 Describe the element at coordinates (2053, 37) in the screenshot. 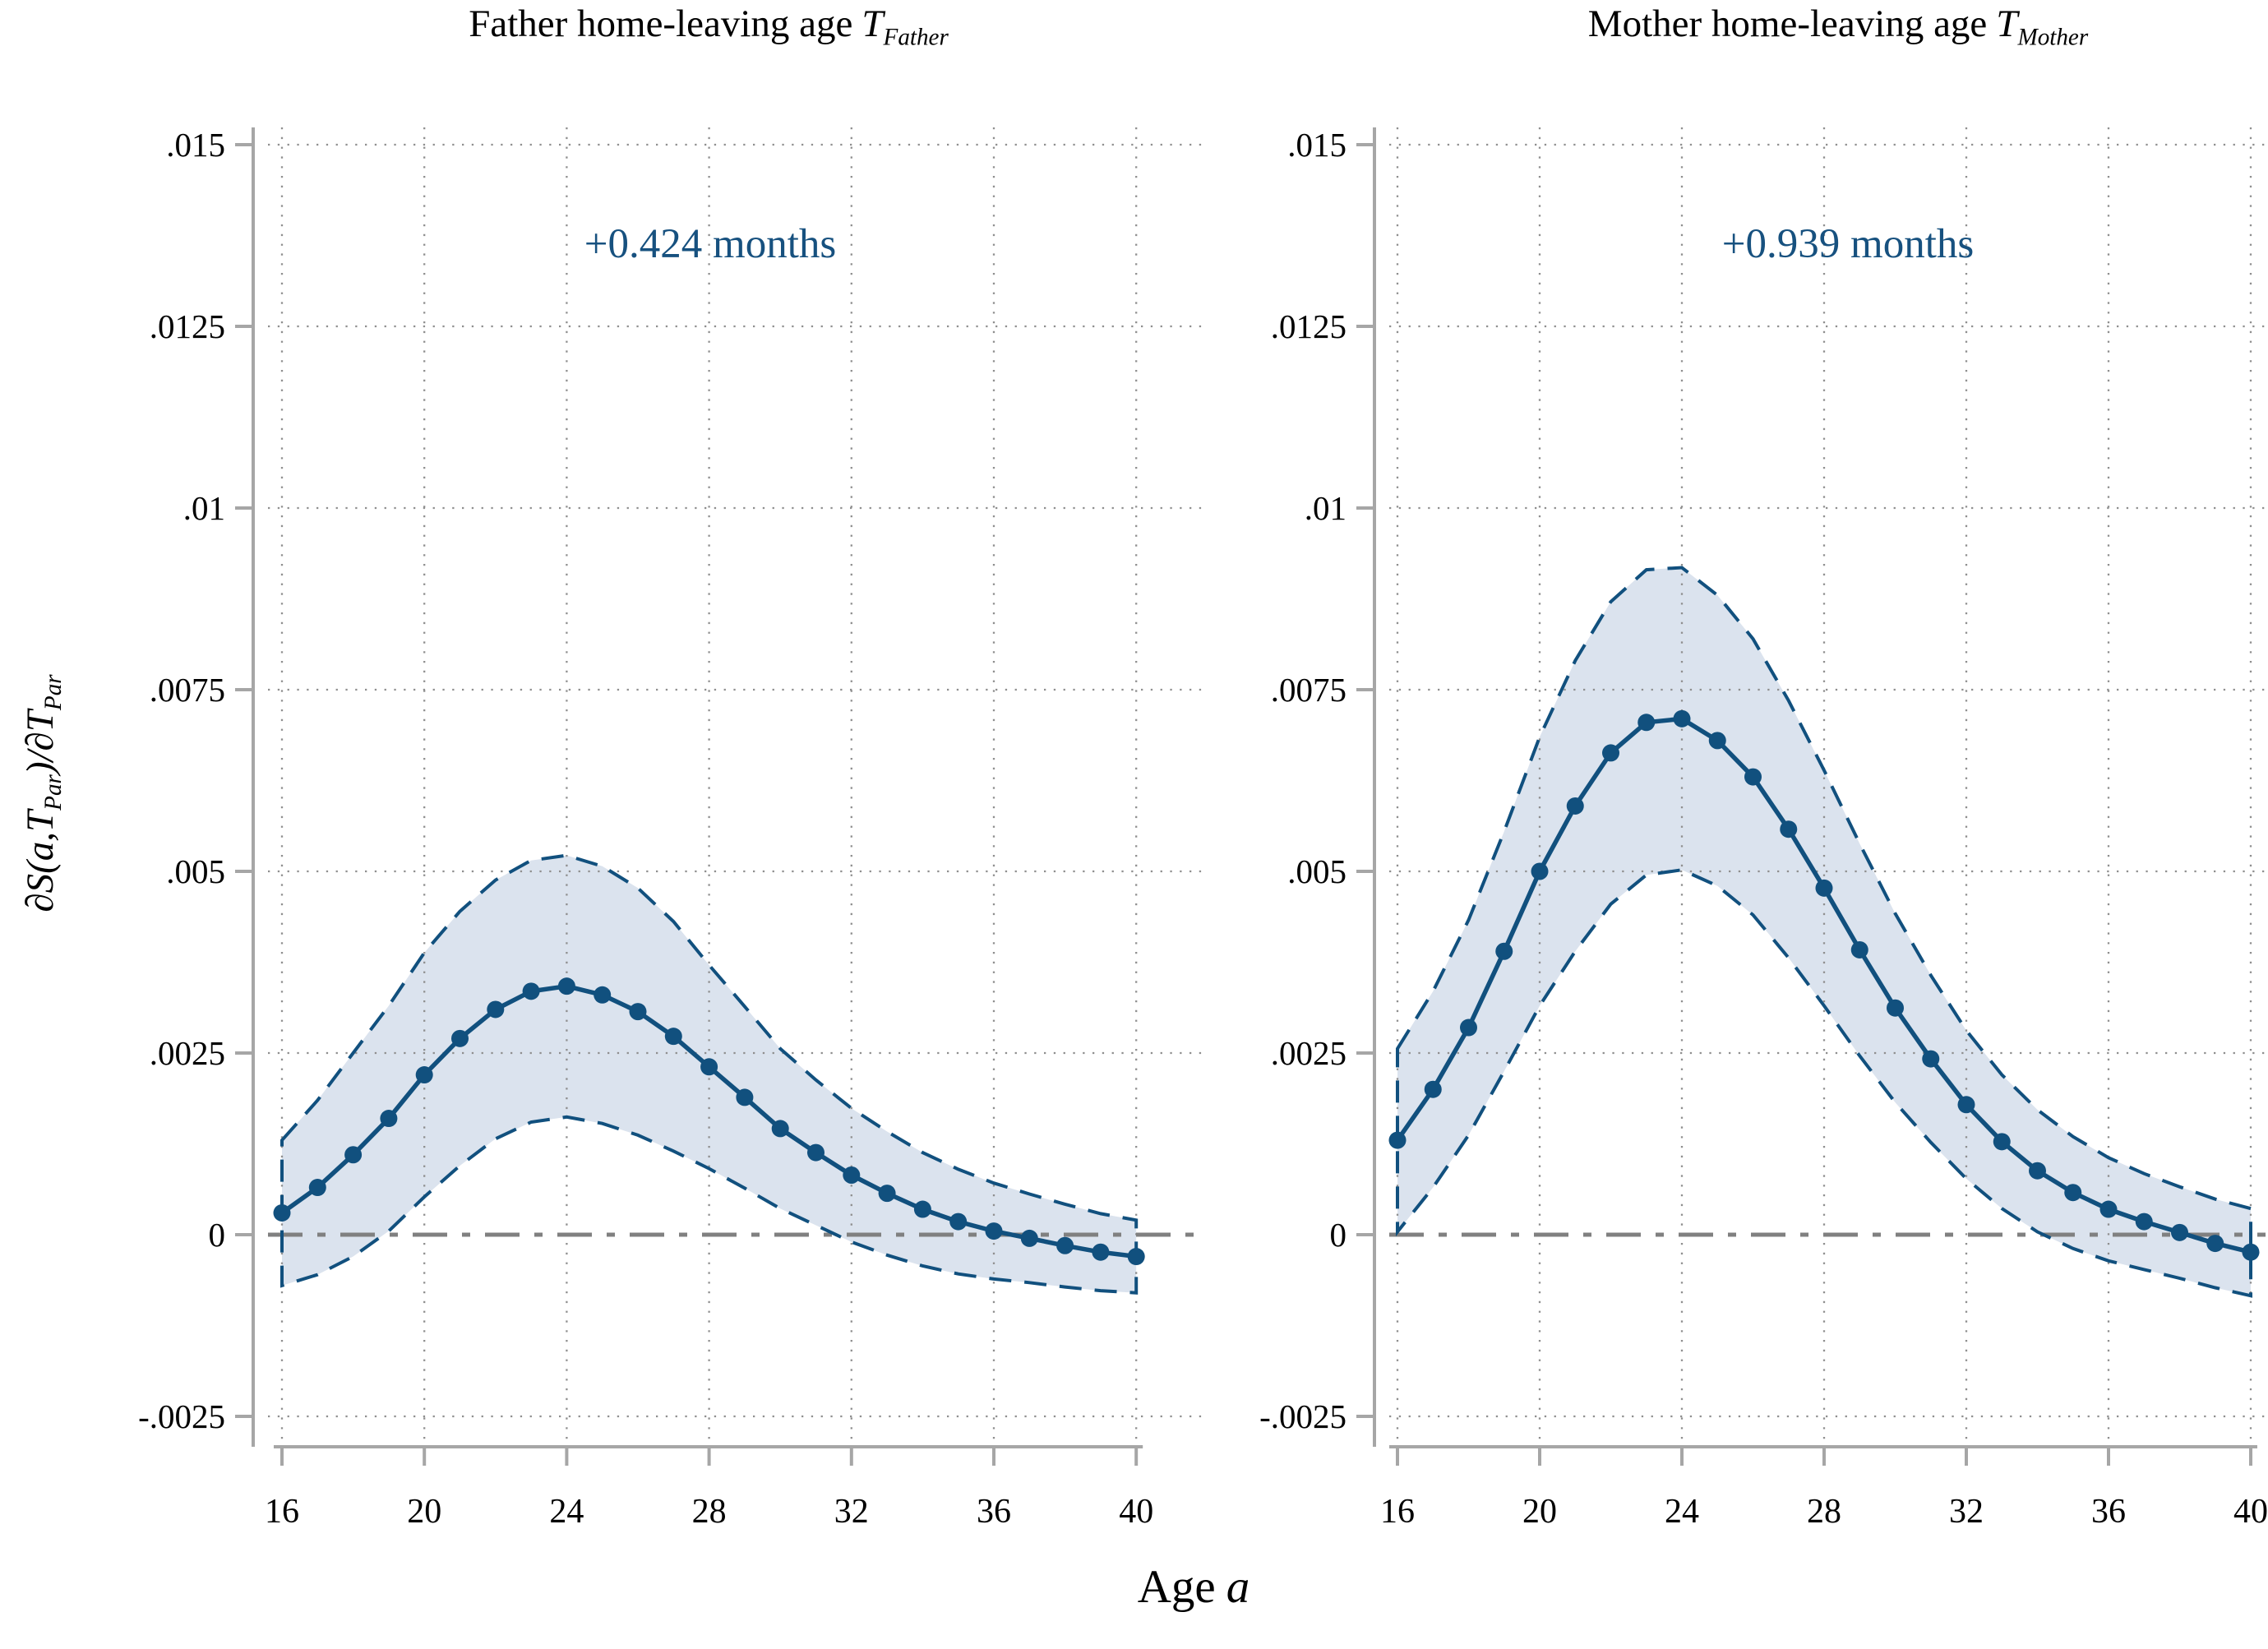

I see `panel-title-mother-sub: Mother` at that location.